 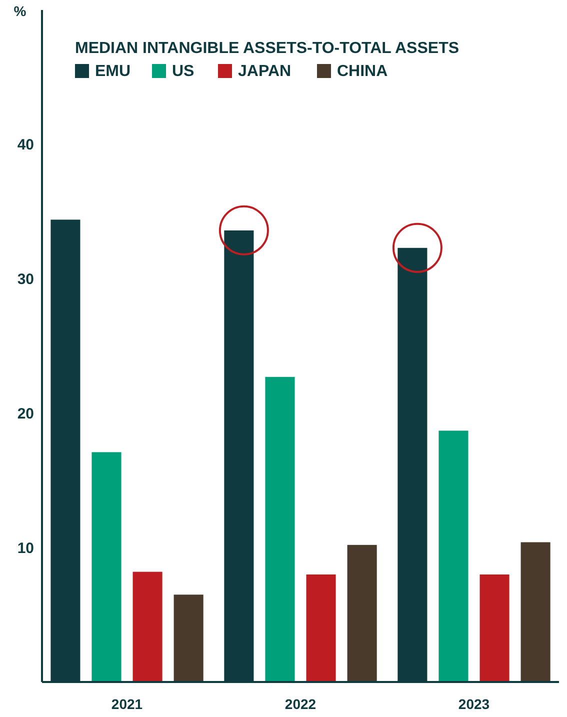 What do you see at coordinates (474, 704) in the screenshot?
I see `x-tick-label: 2023` at bounding box center [474, 704].